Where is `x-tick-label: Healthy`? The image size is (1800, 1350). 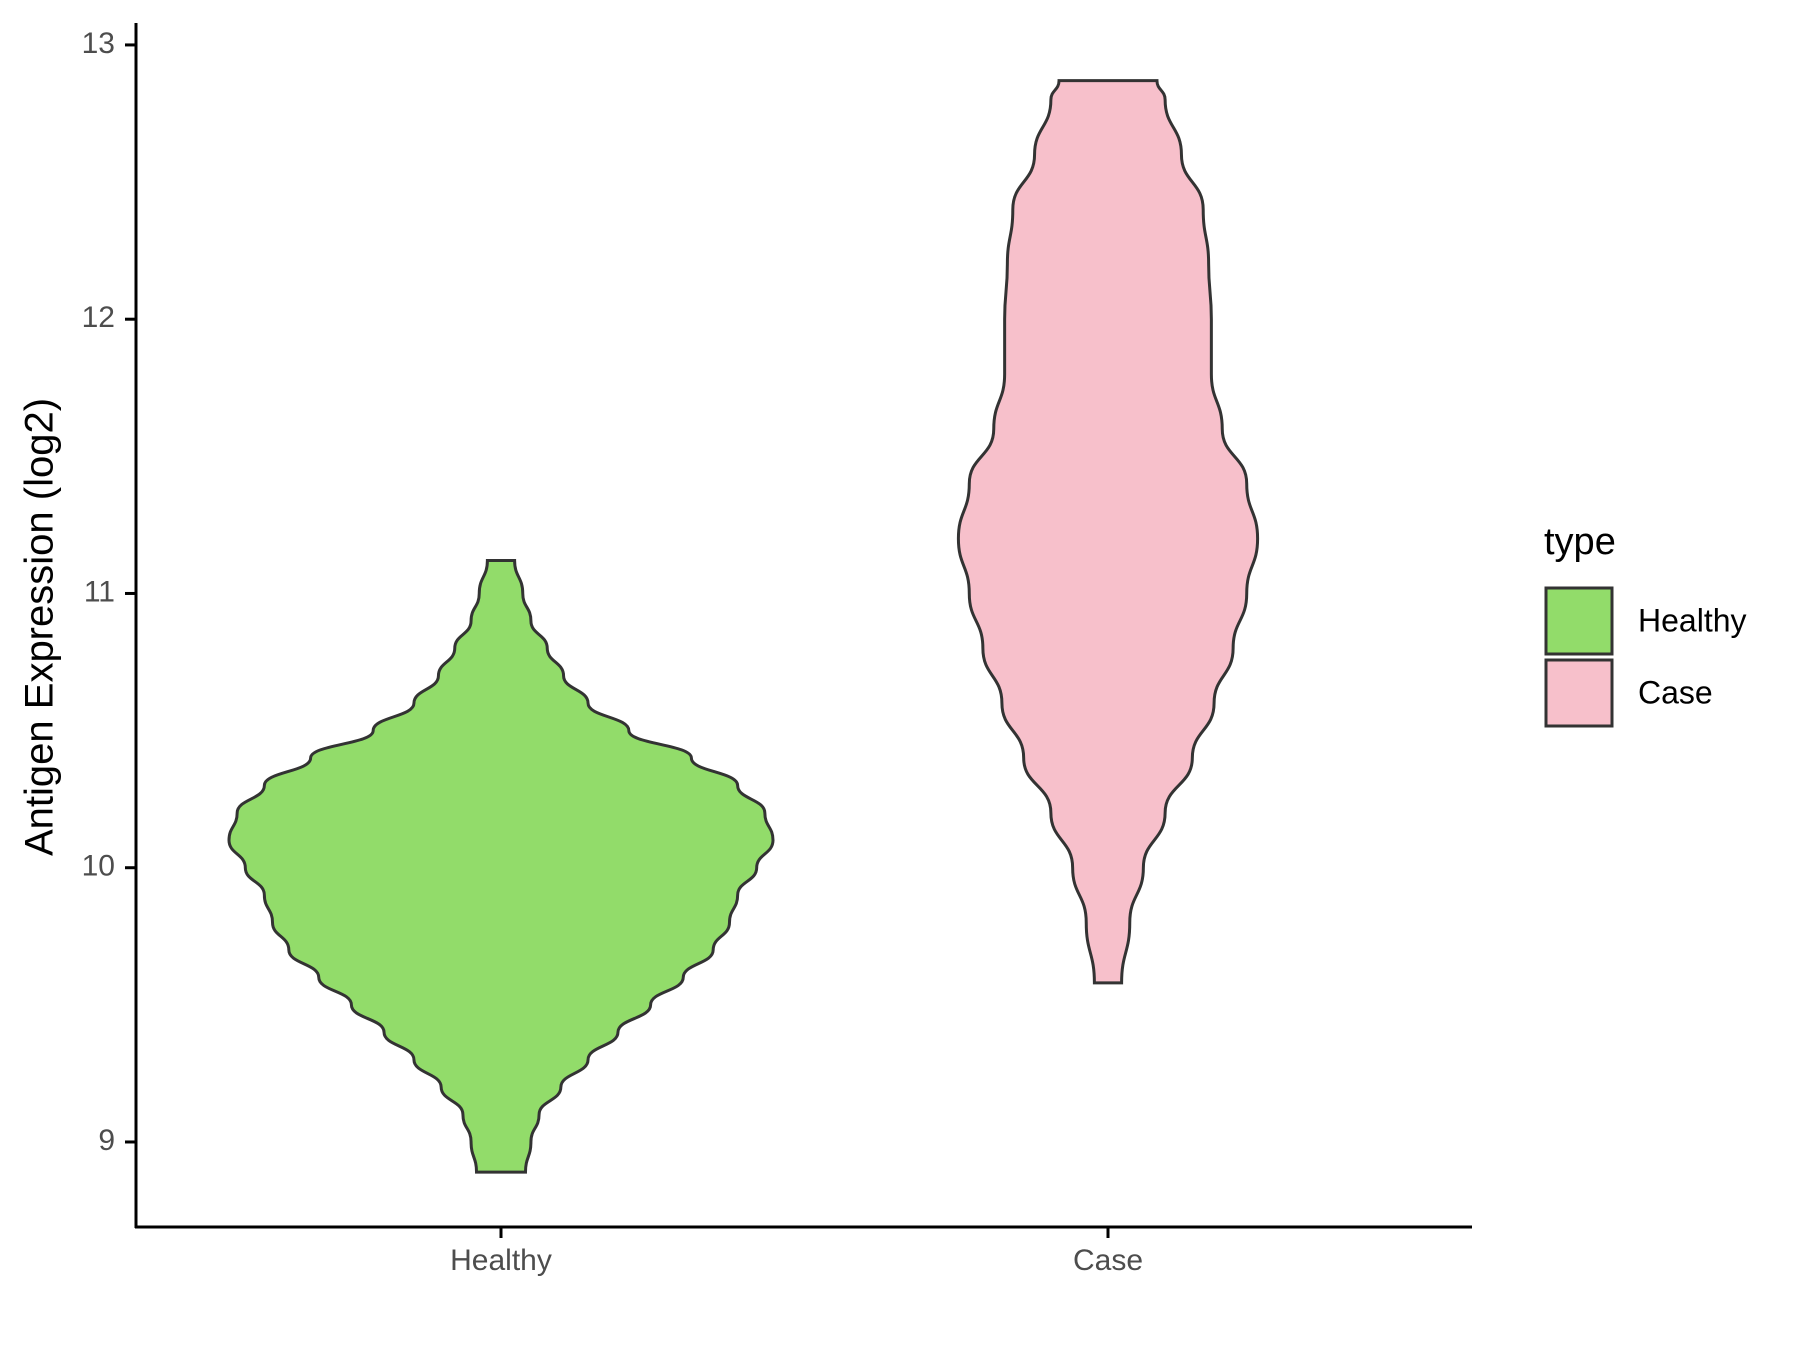 x-tick-label: Healthy is located at coordinates (501, 1260).